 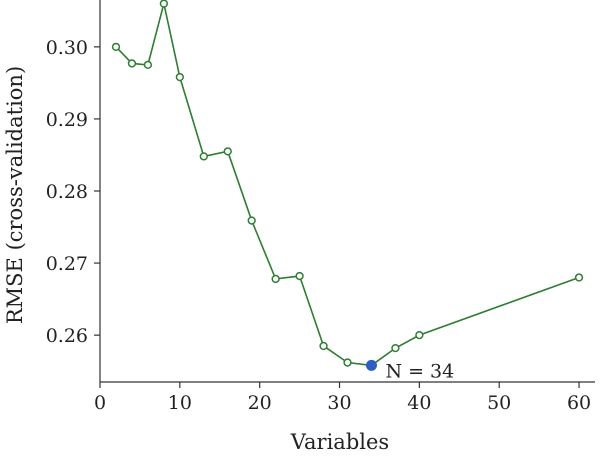 I want to click on x-ticks: 0 10 20 30 40 50 60, so click(x=342, y=398).